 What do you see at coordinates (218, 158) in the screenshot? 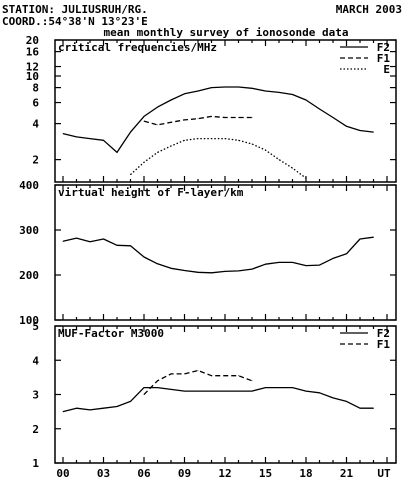
I see `series-e-line` at bounding box center [218, 158].